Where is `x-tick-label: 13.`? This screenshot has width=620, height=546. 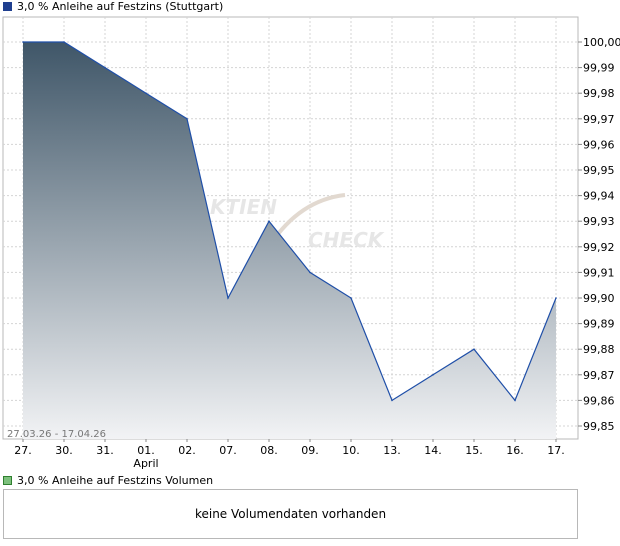
x-tick-label: 13. is located at coordinates (392, 450).